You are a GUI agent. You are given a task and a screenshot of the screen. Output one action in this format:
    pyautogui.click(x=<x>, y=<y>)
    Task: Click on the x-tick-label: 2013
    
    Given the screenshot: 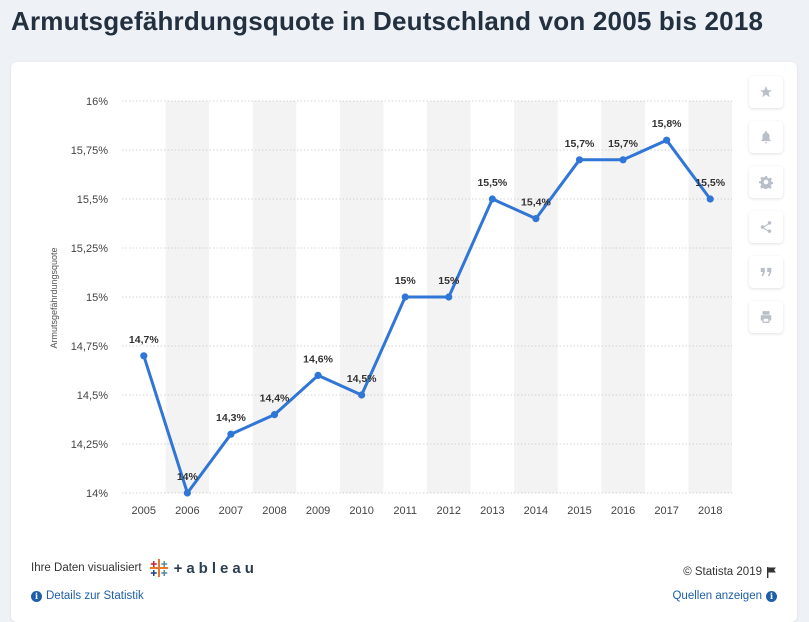 What is the action you would take?
    pyautogui.click(x=492, y=511)
    